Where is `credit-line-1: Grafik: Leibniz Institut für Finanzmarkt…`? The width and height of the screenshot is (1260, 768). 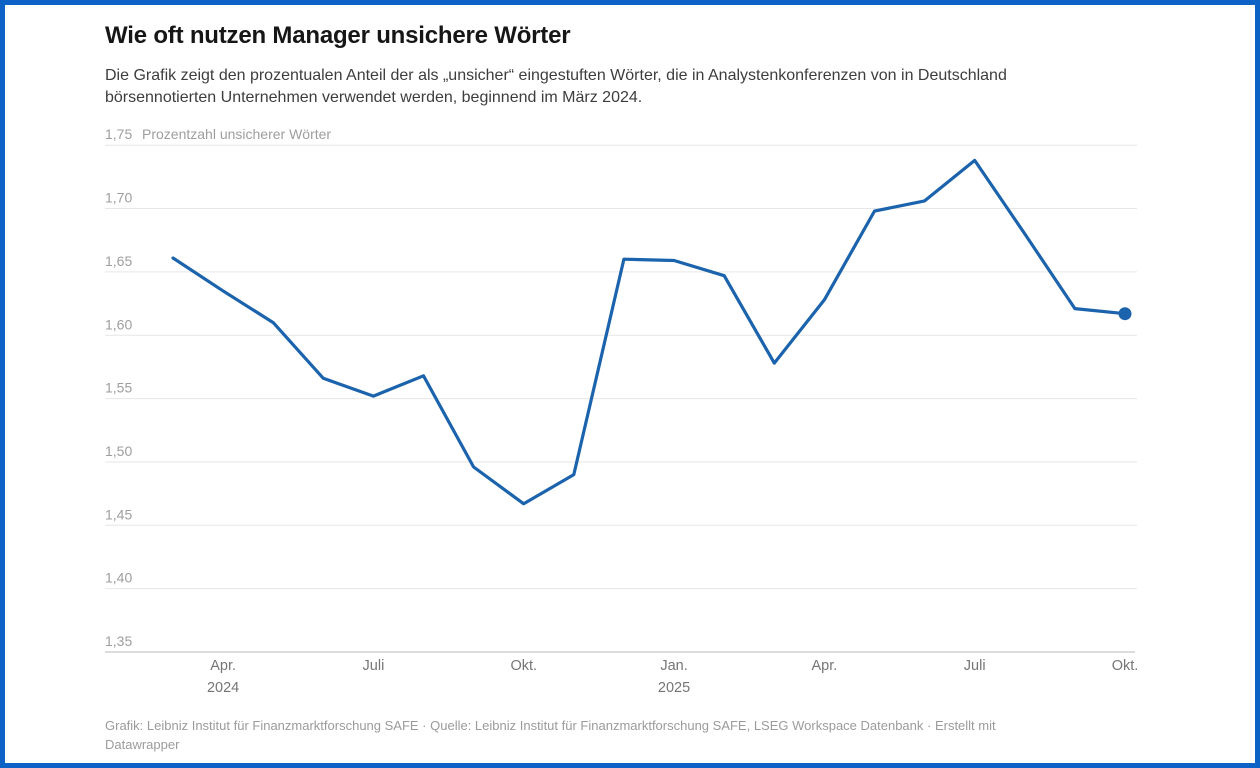
credit-line-1: Grafik: Leibniz Institut für Finanzmarkt… is located at coordinates (550, 725).